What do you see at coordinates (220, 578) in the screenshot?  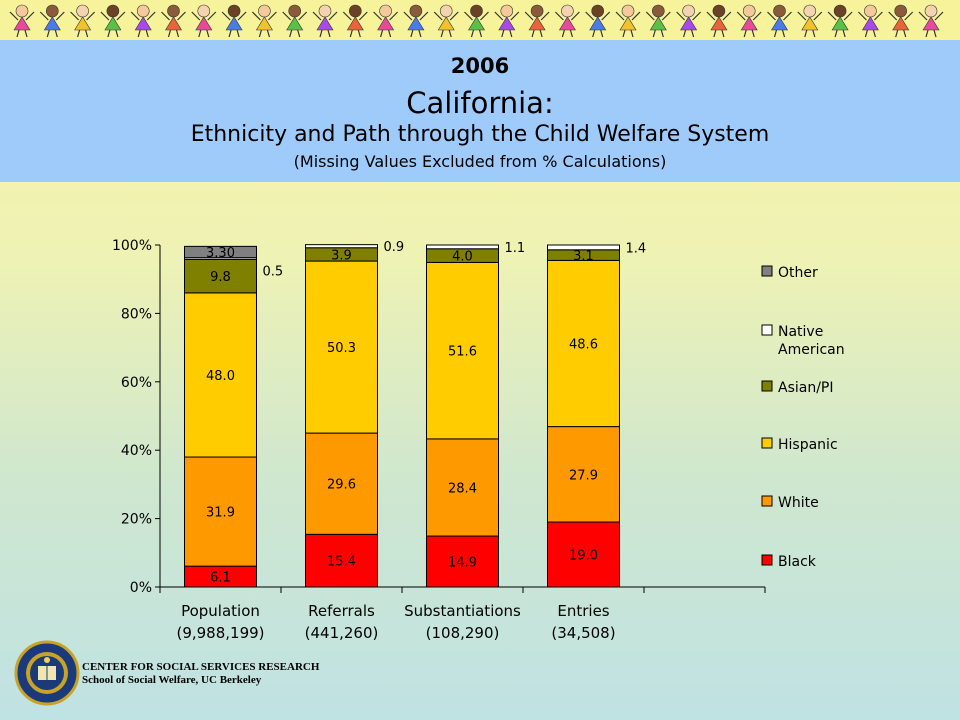 I see `data-label: 6.1` at bounding box center [220, 578].